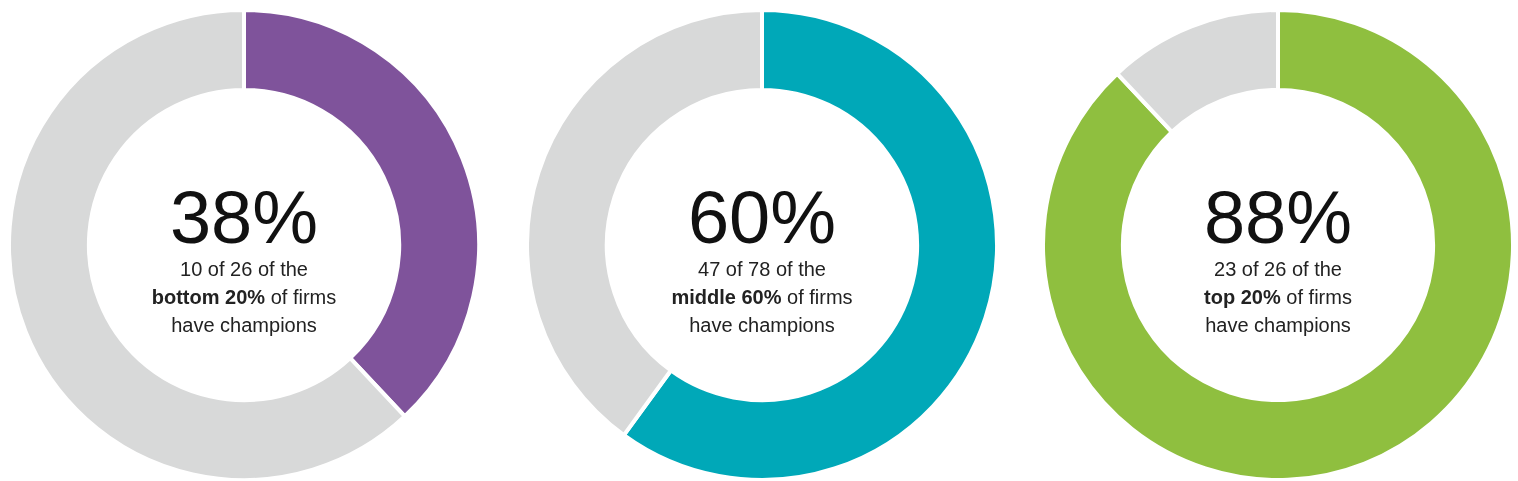 This screenshot has width=1518, height=481. What do you see at coordinates (762, 269) in the screenshot?
I see `text: 47 of 78 of the` at bounding box center [762, 269].